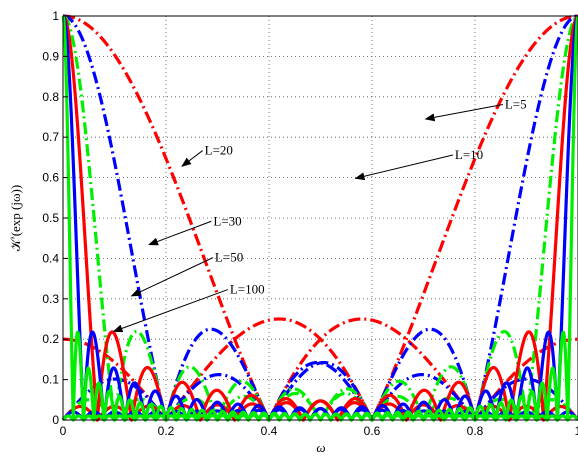  I want to click on x-tick-label: 0.8, so click(475, 431).